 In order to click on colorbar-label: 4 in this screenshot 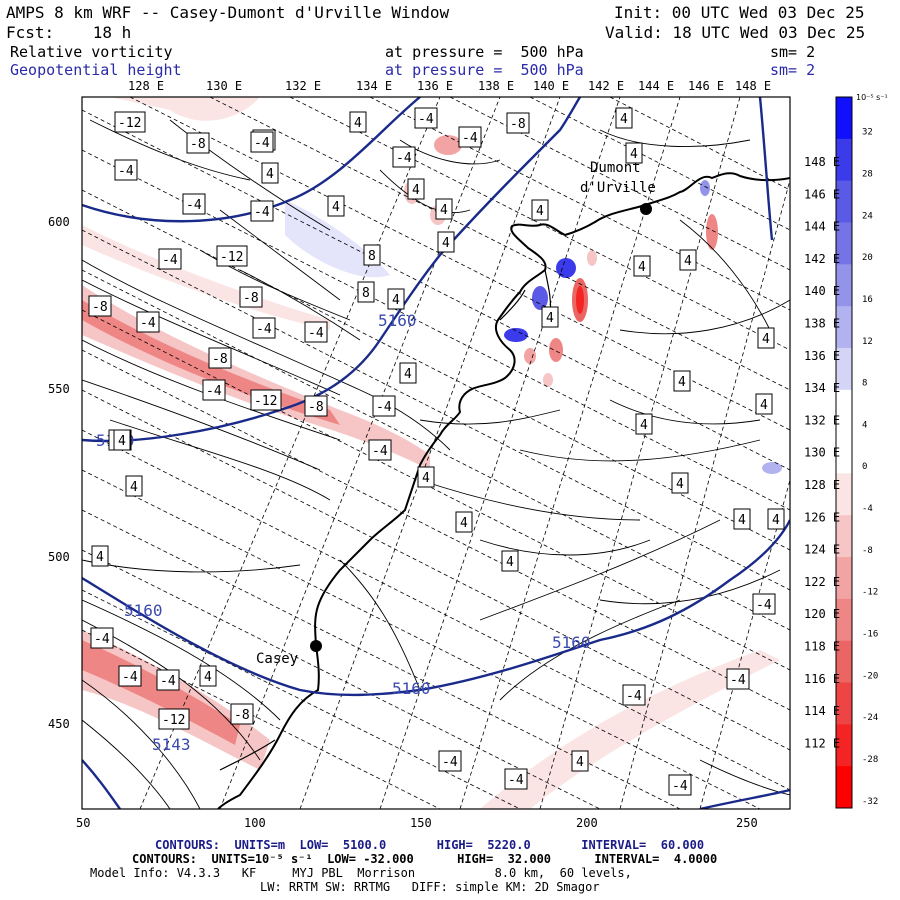, I will do `click(864, 425)`.